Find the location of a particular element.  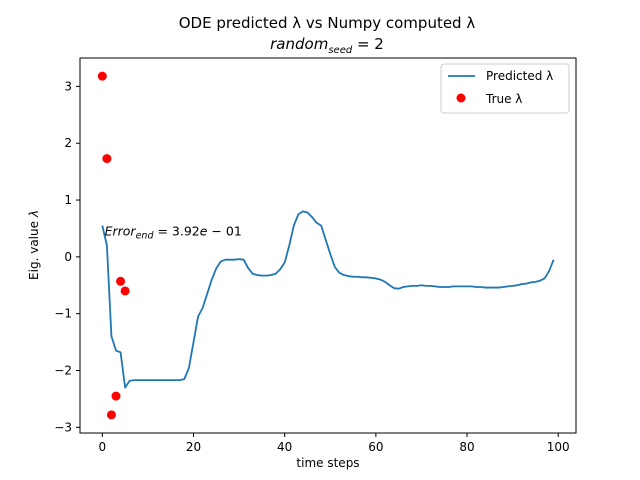

chart-title: ODE predicted λ vs Numpy computed λ is located at coordinates (327, 23).